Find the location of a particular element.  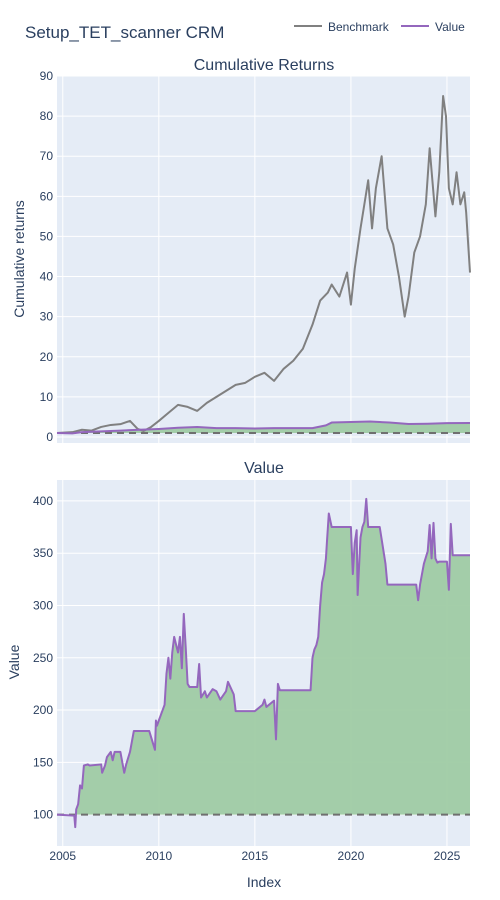

value-y-tick-label: 100 is located at coordinates (43, 815).